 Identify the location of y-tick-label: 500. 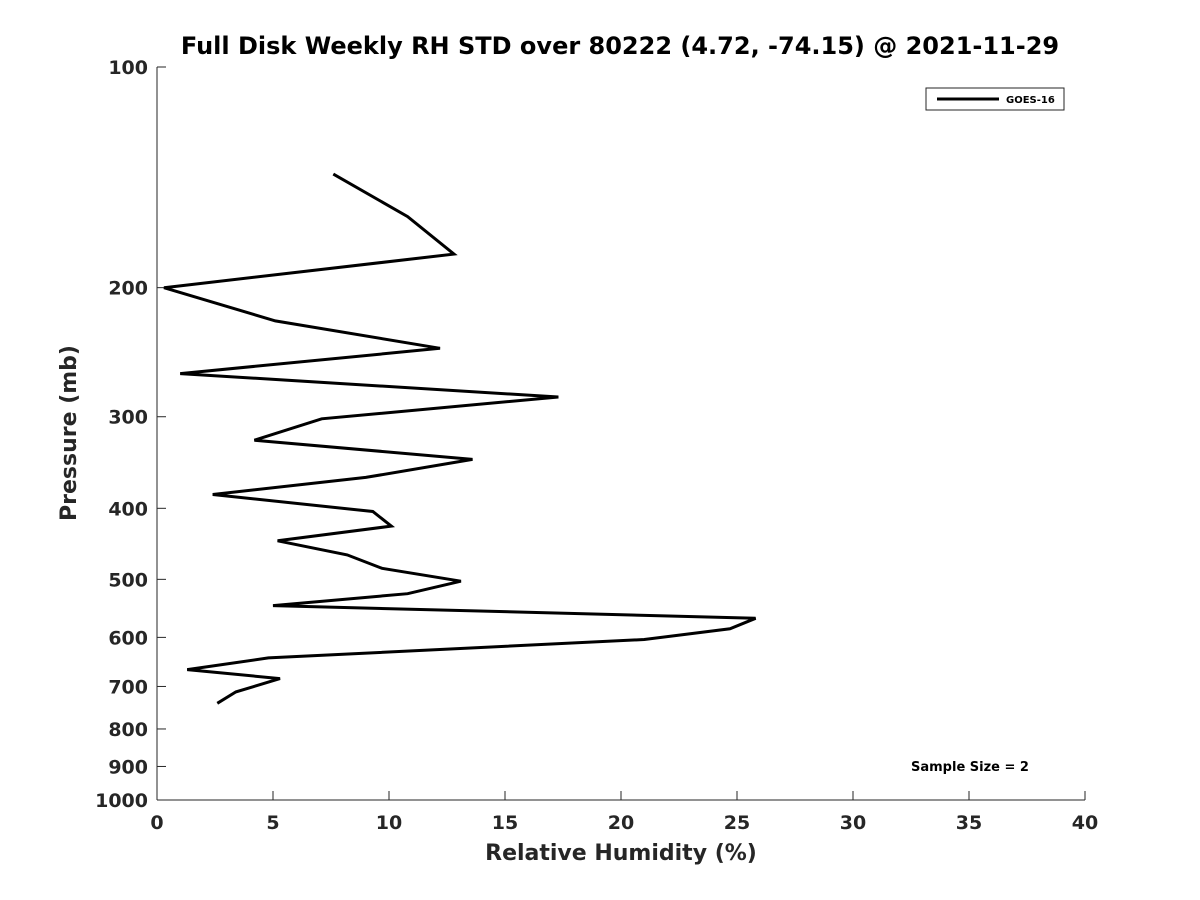
(128, 580).